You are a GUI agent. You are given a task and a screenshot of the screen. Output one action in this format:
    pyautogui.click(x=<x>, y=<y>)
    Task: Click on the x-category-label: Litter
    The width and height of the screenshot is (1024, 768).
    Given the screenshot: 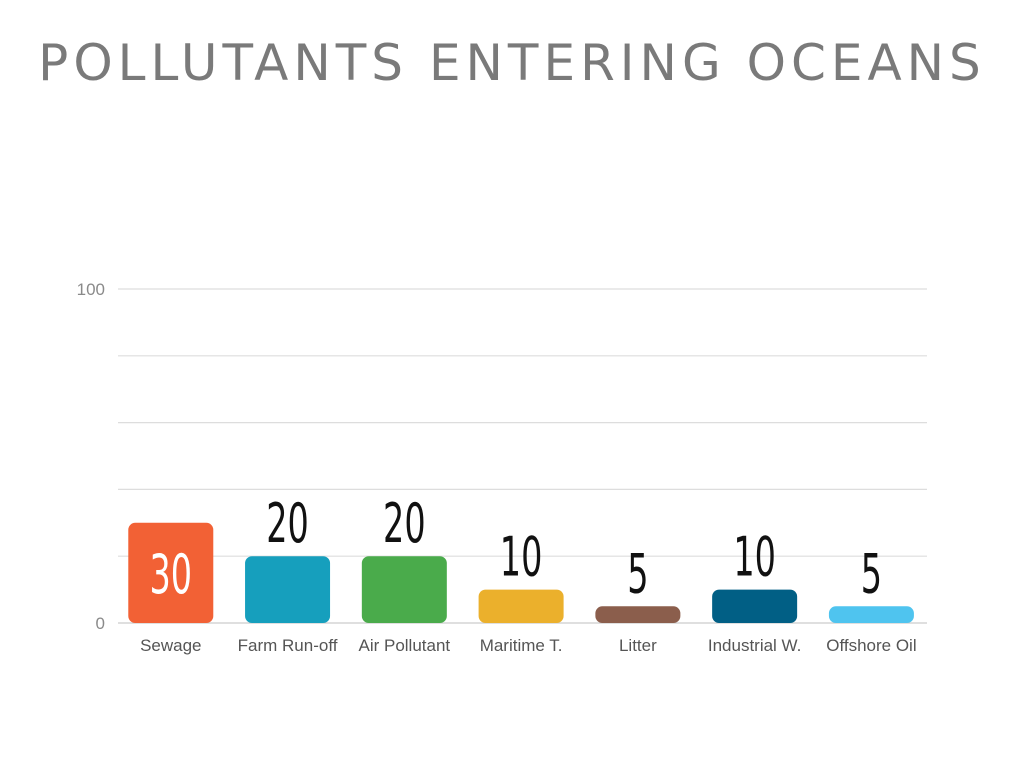 What is the action you would take?
    pyautogui.click(x=638, y=645)
    